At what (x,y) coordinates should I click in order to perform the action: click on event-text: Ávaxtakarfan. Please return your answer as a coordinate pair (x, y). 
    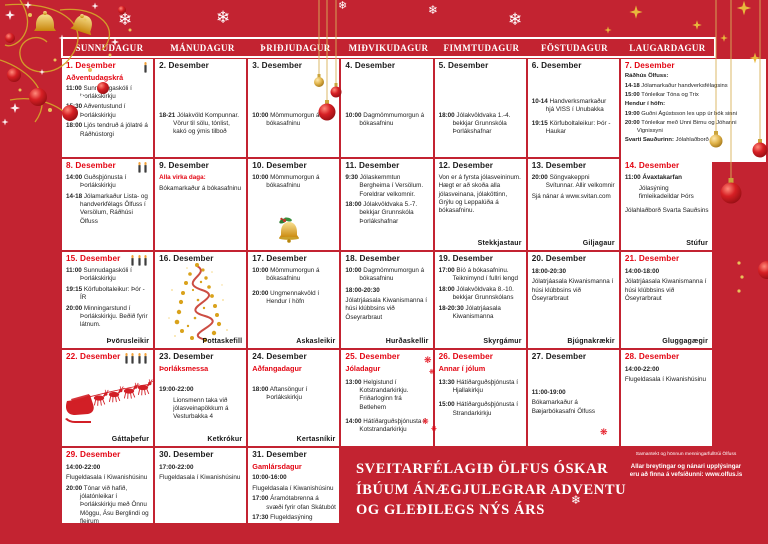
    Looking at the image, I should click on (662, 178).